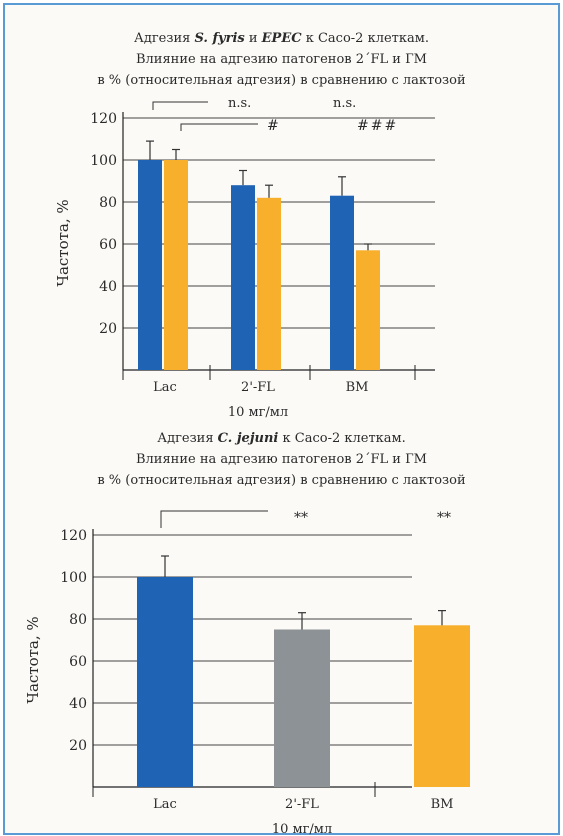 The width and height of the screenshot is (563, 836). Describe the element at coordinates (302, 829) in the screenshot. I see `chart2-x-axis-label: 10 мг/мл` at that location.